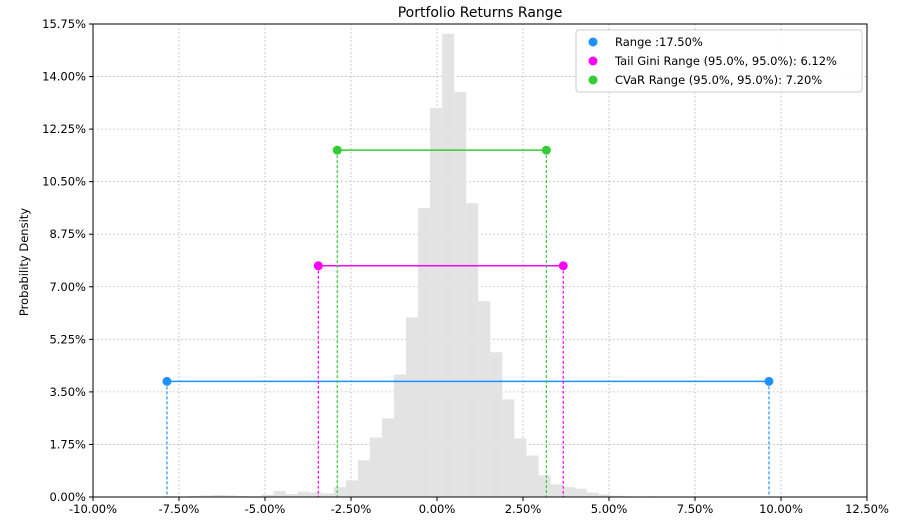 The height and width of the screenshot is (529, 910). Describe the element at coordinates (781, 509) in the screenshot. I see `x-tick-label: 10.00%` at that location.